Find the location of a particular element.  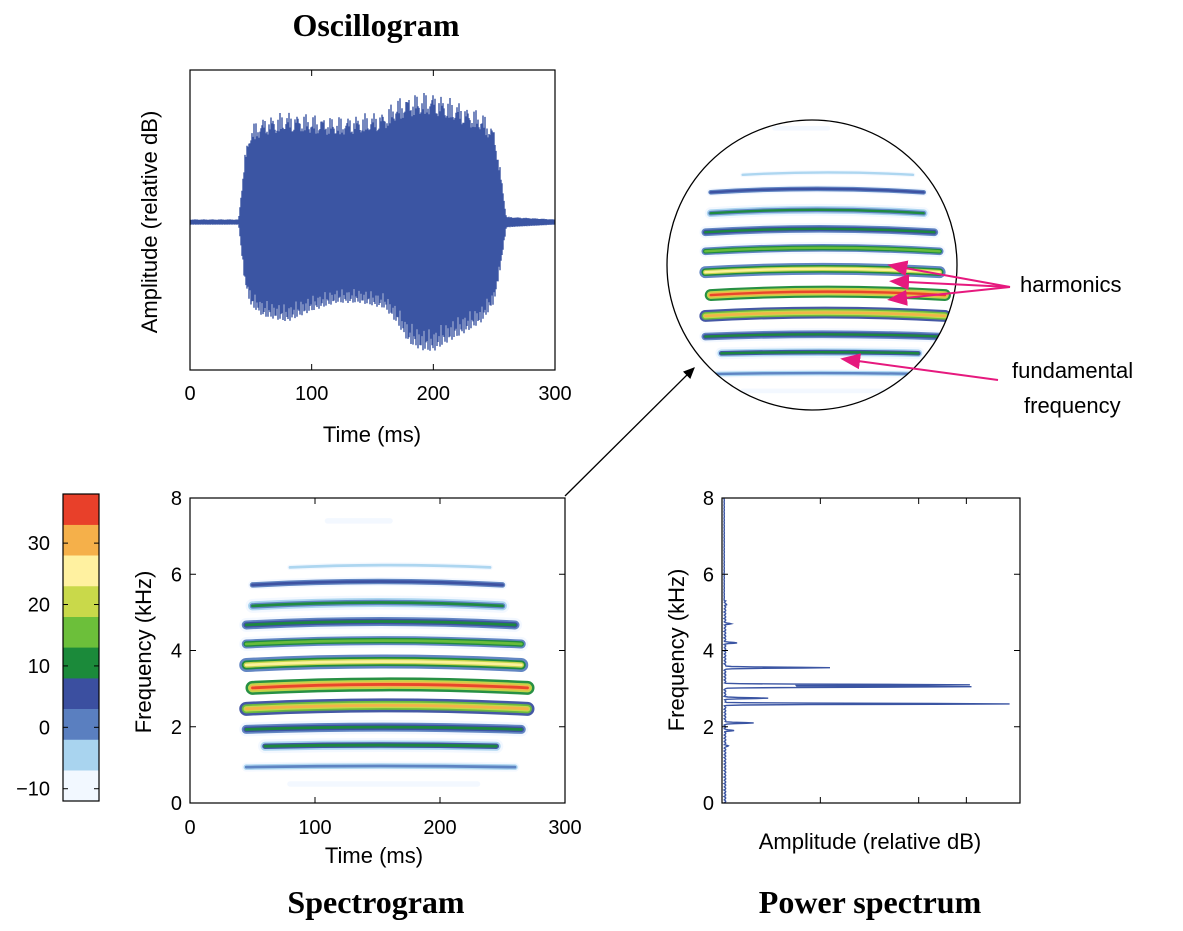

oscillogram-ticks: 0 100 200 300 is located at coordinates (378, 237).